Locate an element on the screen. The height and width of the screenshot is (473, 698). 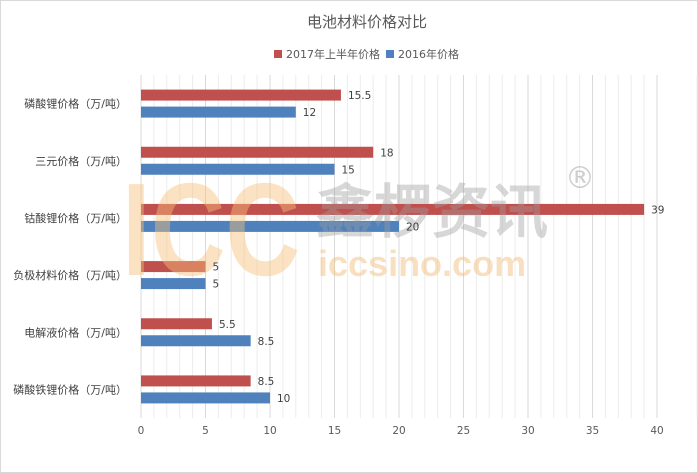
data-label-series-1: 5 is located at coordinates (216, 268).